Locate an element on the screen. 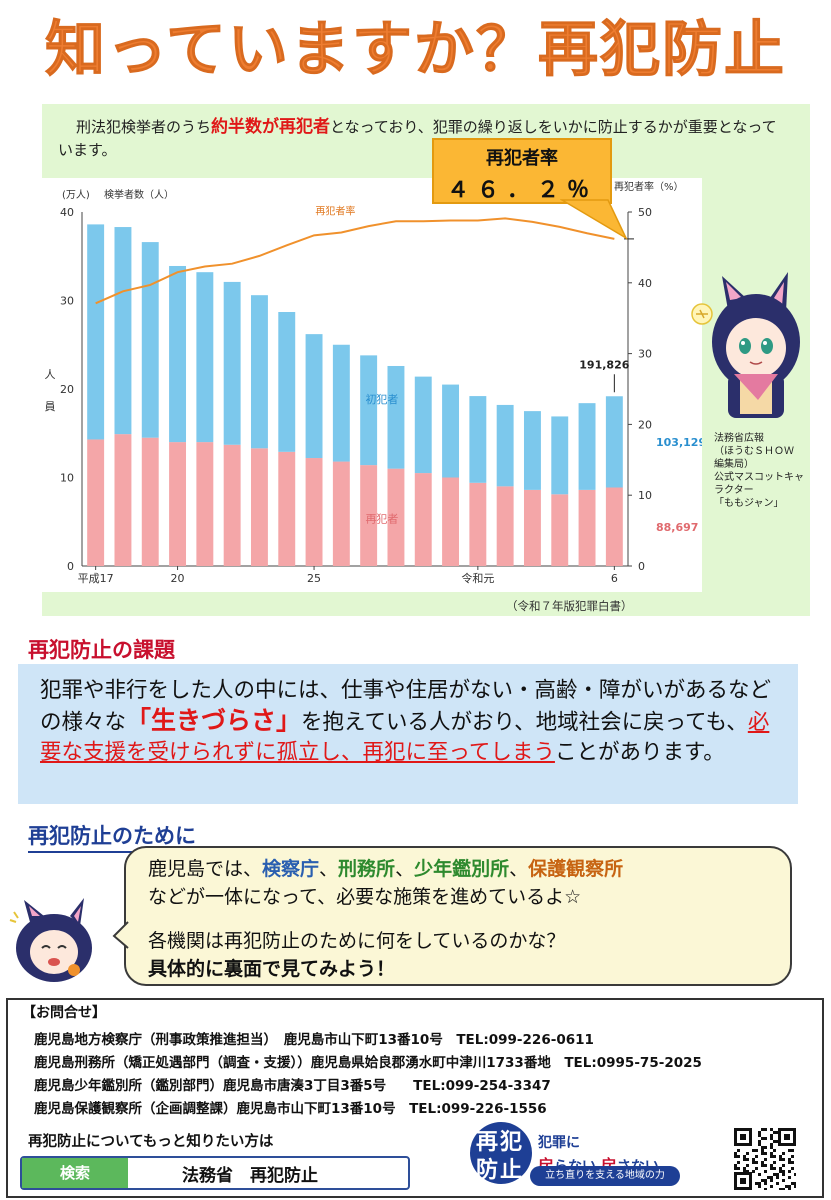 The width and height of the screenshot is (831, 1200). mascot-caption-line: 編集局） is located at coordinates (734, 464).